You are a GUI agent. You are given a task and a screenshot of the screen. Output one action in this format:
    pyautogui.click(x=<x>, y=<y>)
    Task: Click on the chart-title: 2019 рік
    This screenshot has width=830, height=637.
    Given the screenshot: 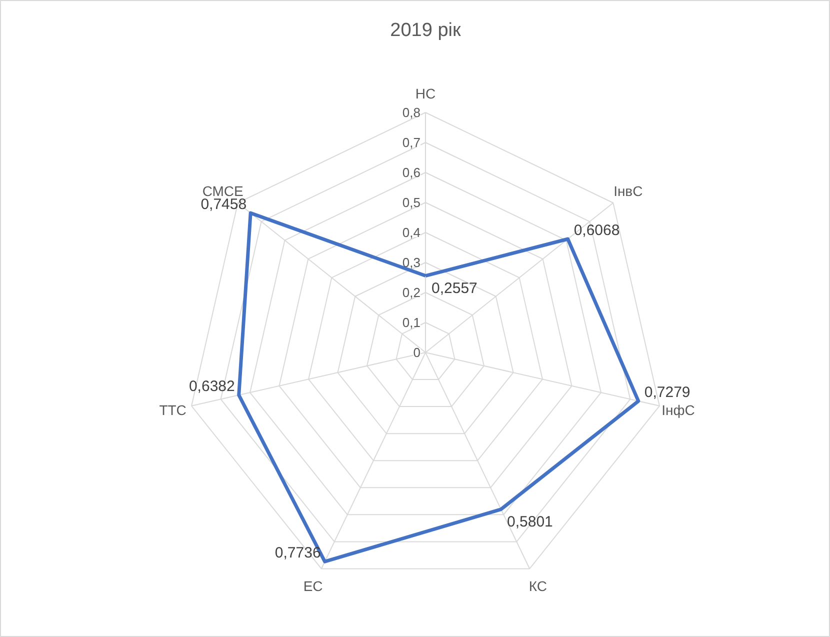 What is the action you would take?
    pyautogui.click(x=426, y=30)
    